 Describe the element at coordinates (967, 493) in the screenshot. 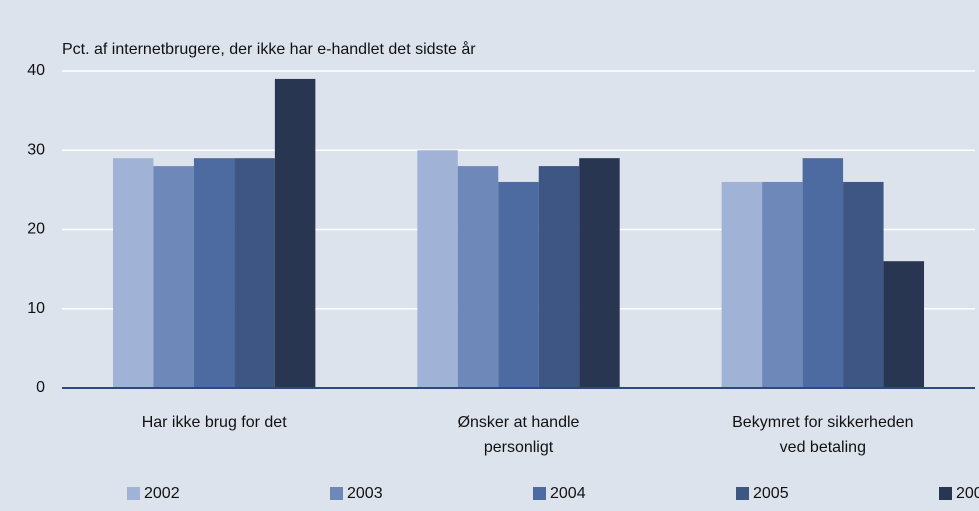

I see `legend-label: 2006` at that location.